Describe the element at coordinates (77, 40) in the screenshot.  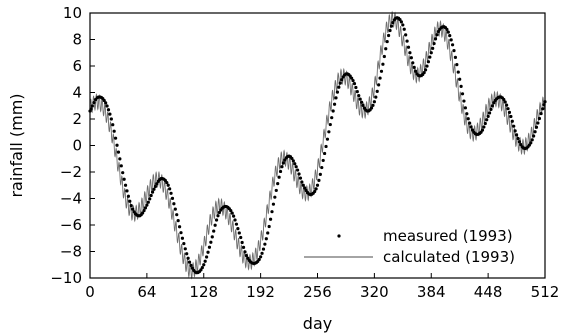
I see `y-tick-label: 8` at that location.